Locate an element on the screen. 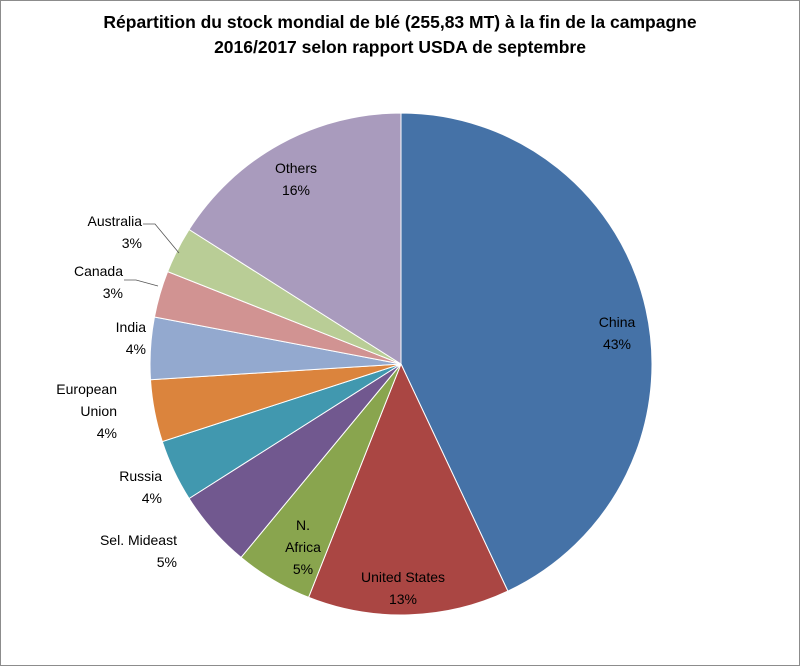  leader-line-australia is located at coordinates (161, 238).